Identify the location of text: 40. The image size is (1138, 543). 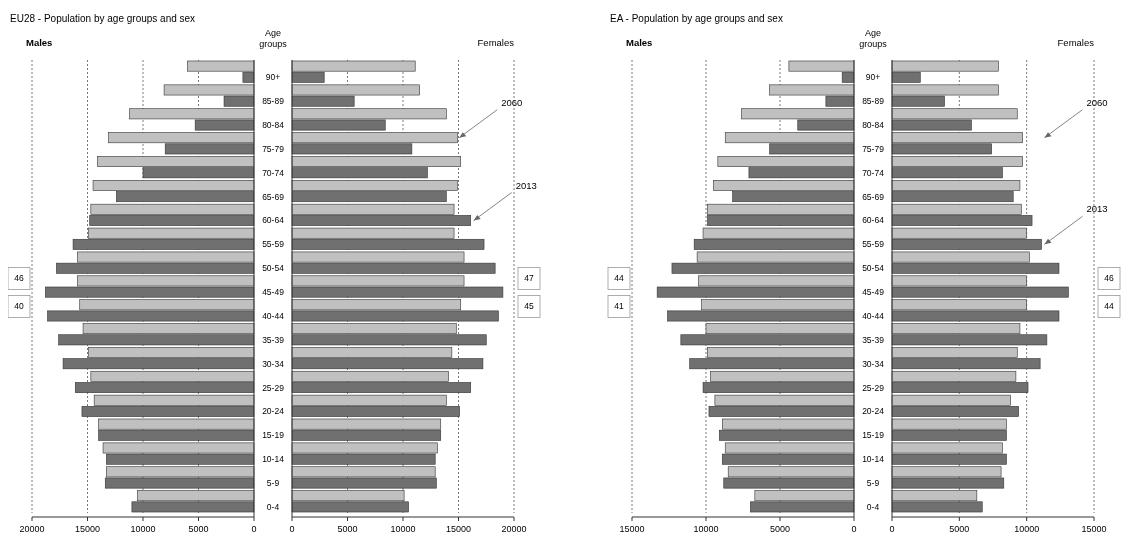
(19, 306).